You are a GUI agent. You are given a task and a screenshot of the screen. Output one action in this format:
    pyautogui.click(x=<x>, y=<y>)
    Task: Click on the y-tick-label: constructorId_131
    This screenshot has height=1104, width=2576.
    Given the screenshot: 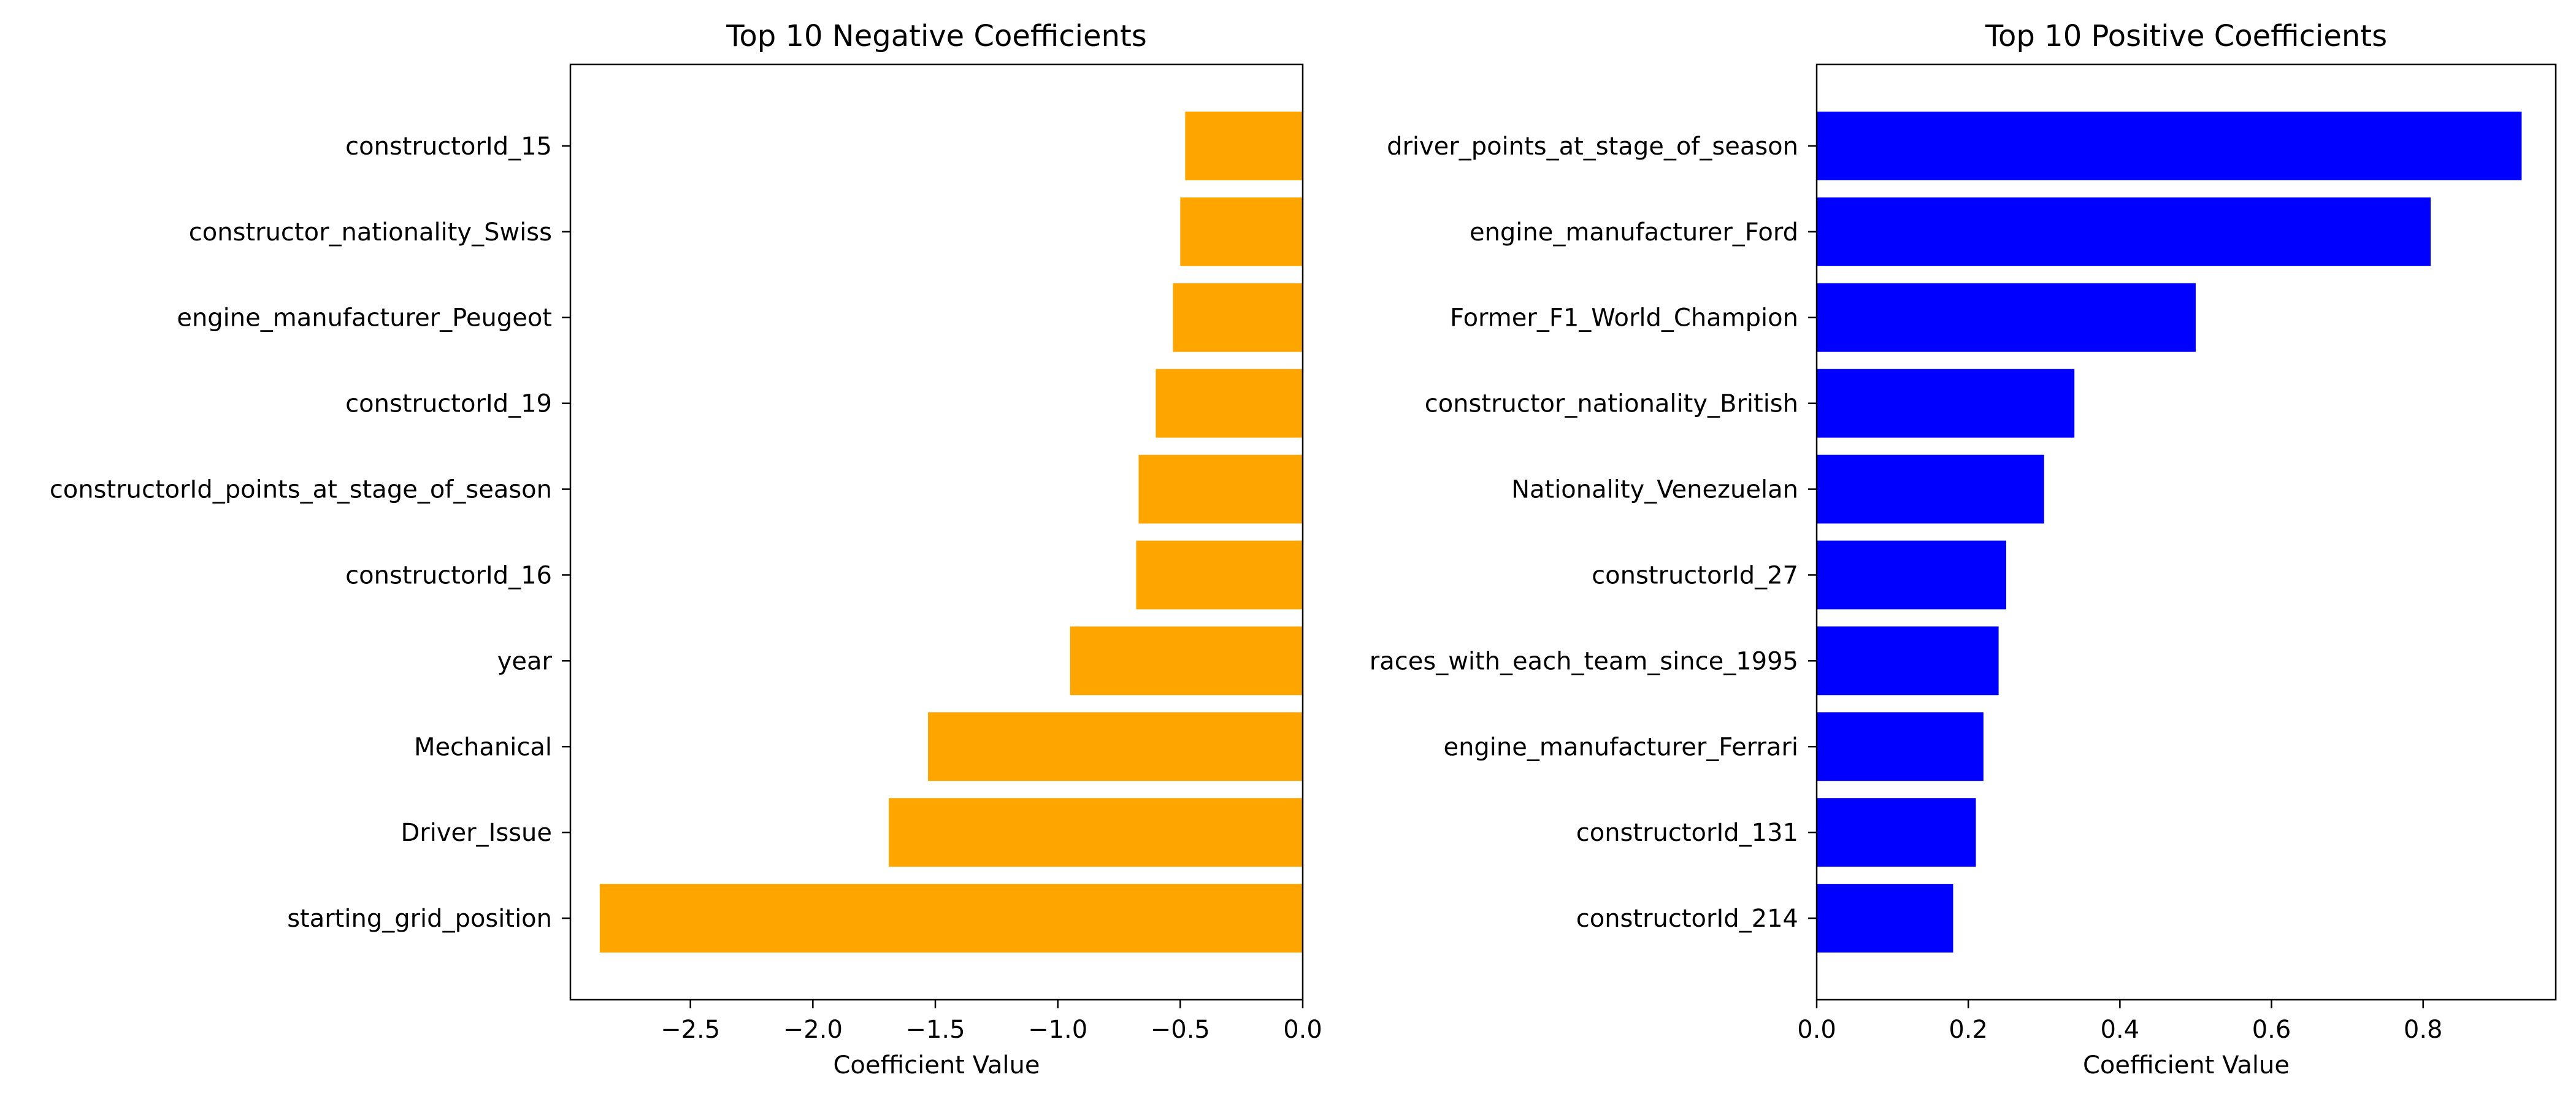 What is the action you would take?
    pyautogui.click(x=1687, y=833)
    